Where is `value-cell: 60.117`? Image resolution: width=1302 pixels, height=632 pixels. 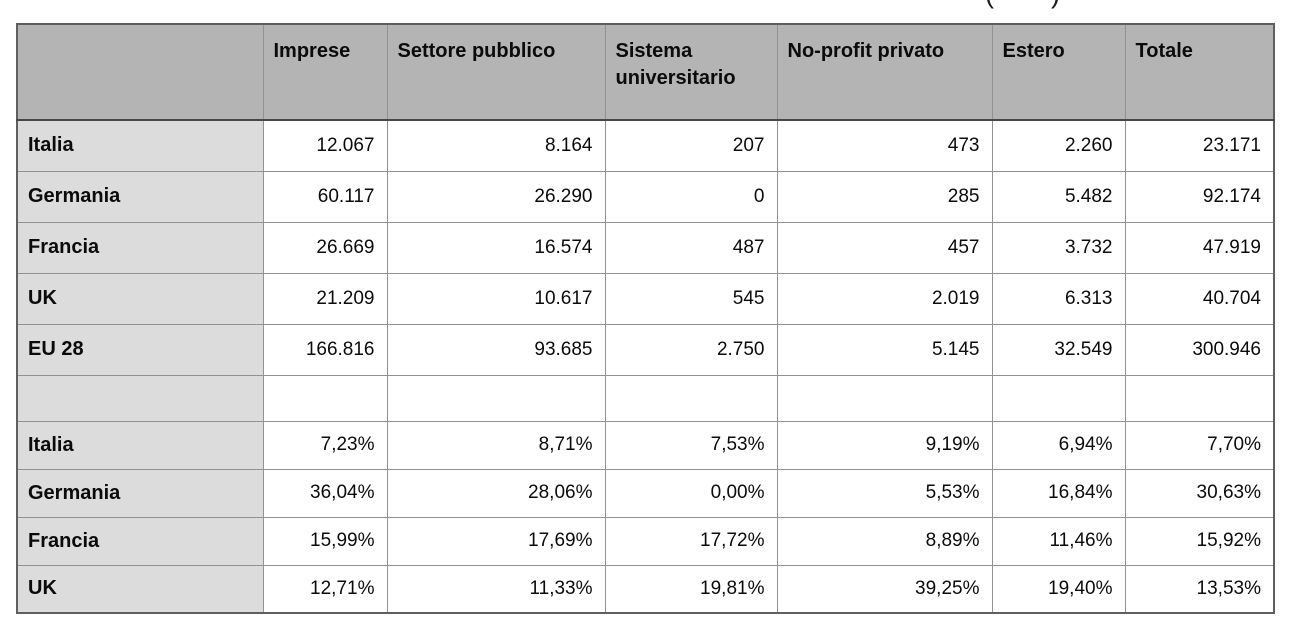 value-cell: 60.117 is located at coordinates (325, 196).